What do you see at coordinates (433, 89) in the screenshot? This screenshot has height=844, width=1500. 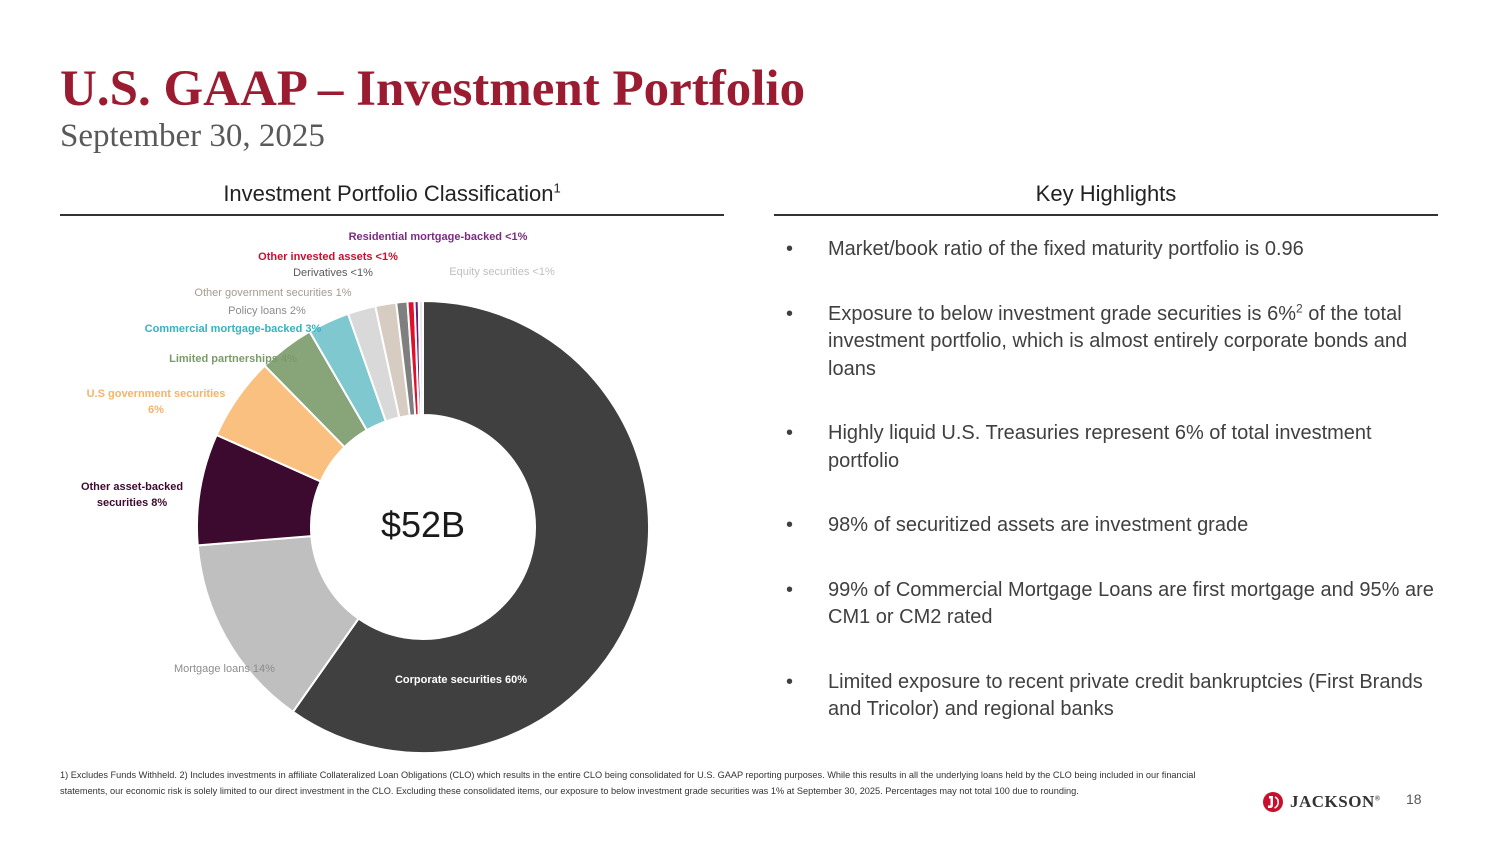 I see `slide-title: U.S. GAAP – Investment Portfolio` at bounding box center [433, 89].